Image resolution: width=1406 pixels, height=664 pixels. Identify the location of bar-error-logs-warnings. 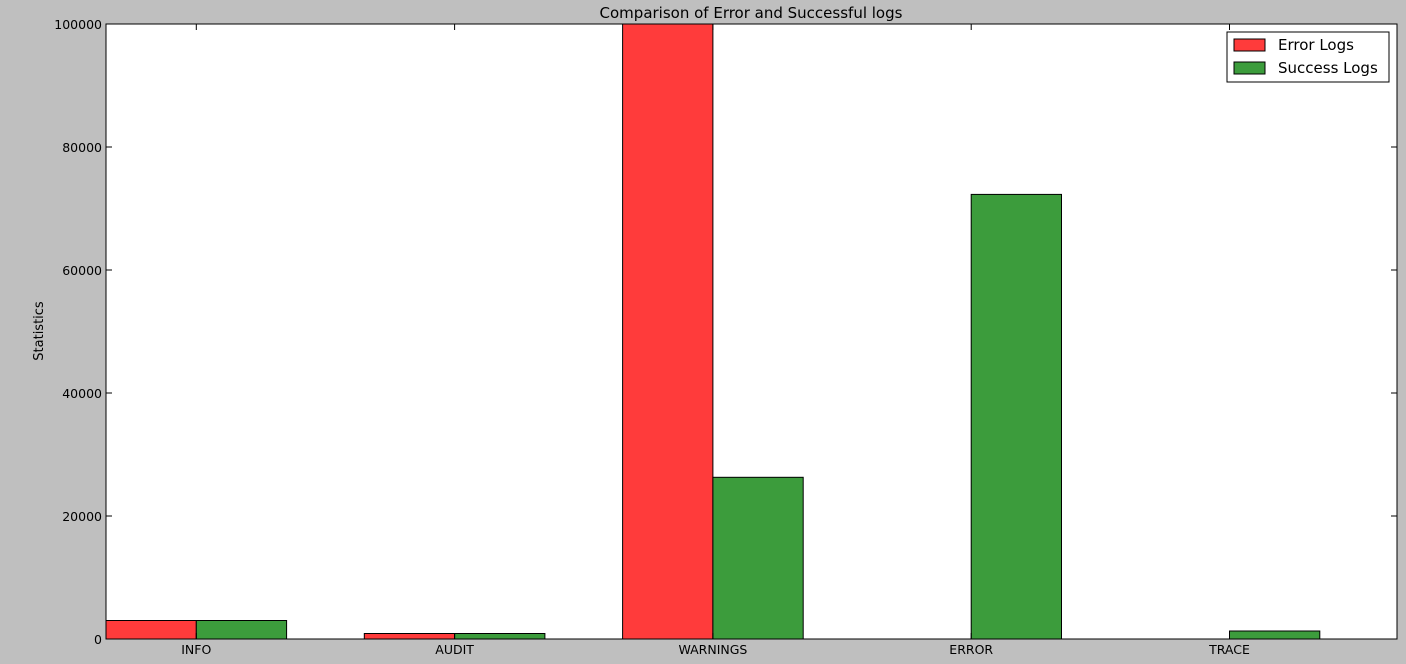
(668, 331).